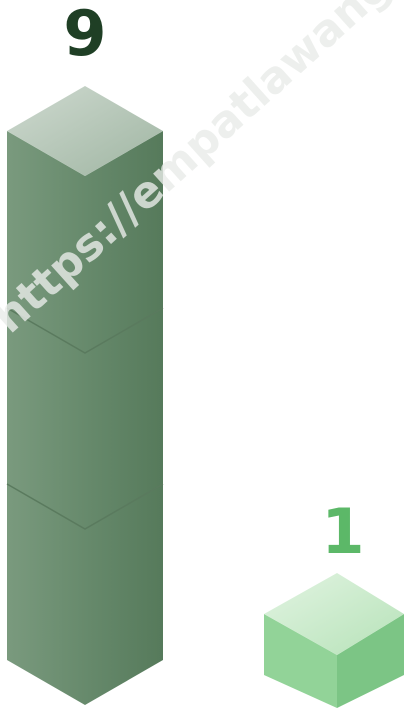  What do you see at coordinates (300, 661) in the screenshot?
I see `cube-left-face` at bounding box center [300, 661].